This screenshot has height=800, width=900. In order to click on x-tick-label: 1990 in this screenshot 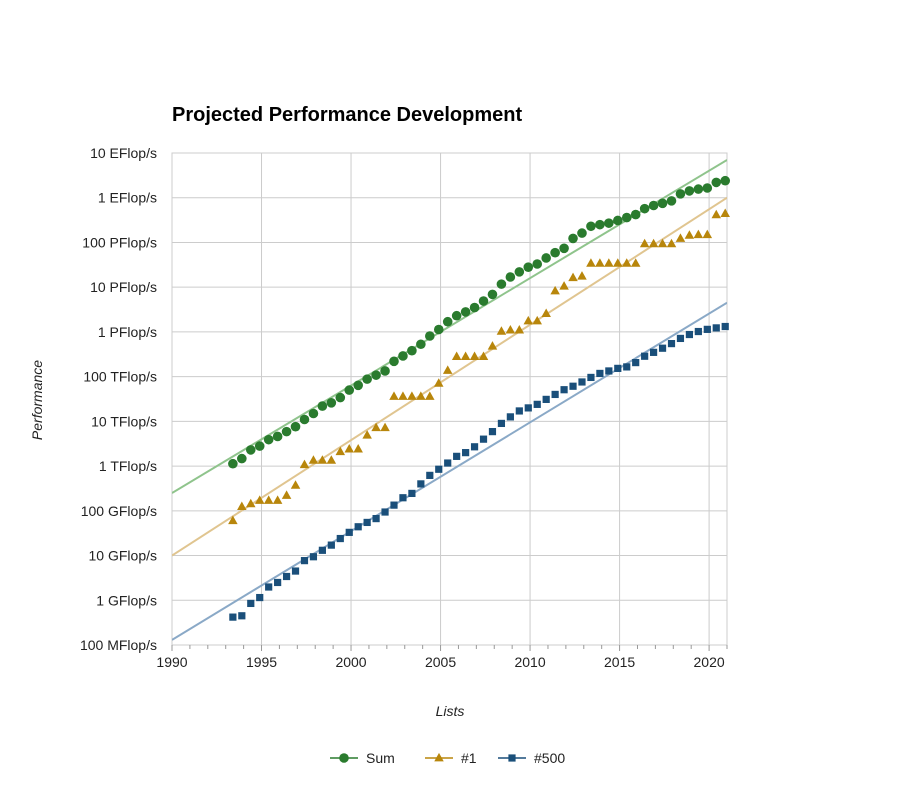, I will do `click(171, 662)`.